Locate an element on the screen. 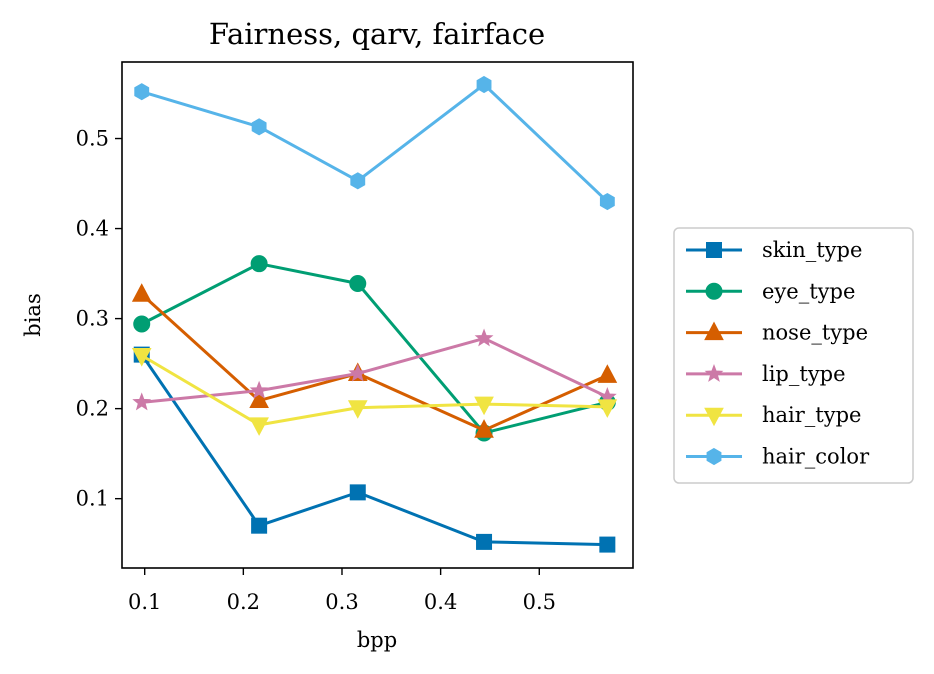  y-tick-label: 0.4 is located at coordinates (92, 229).